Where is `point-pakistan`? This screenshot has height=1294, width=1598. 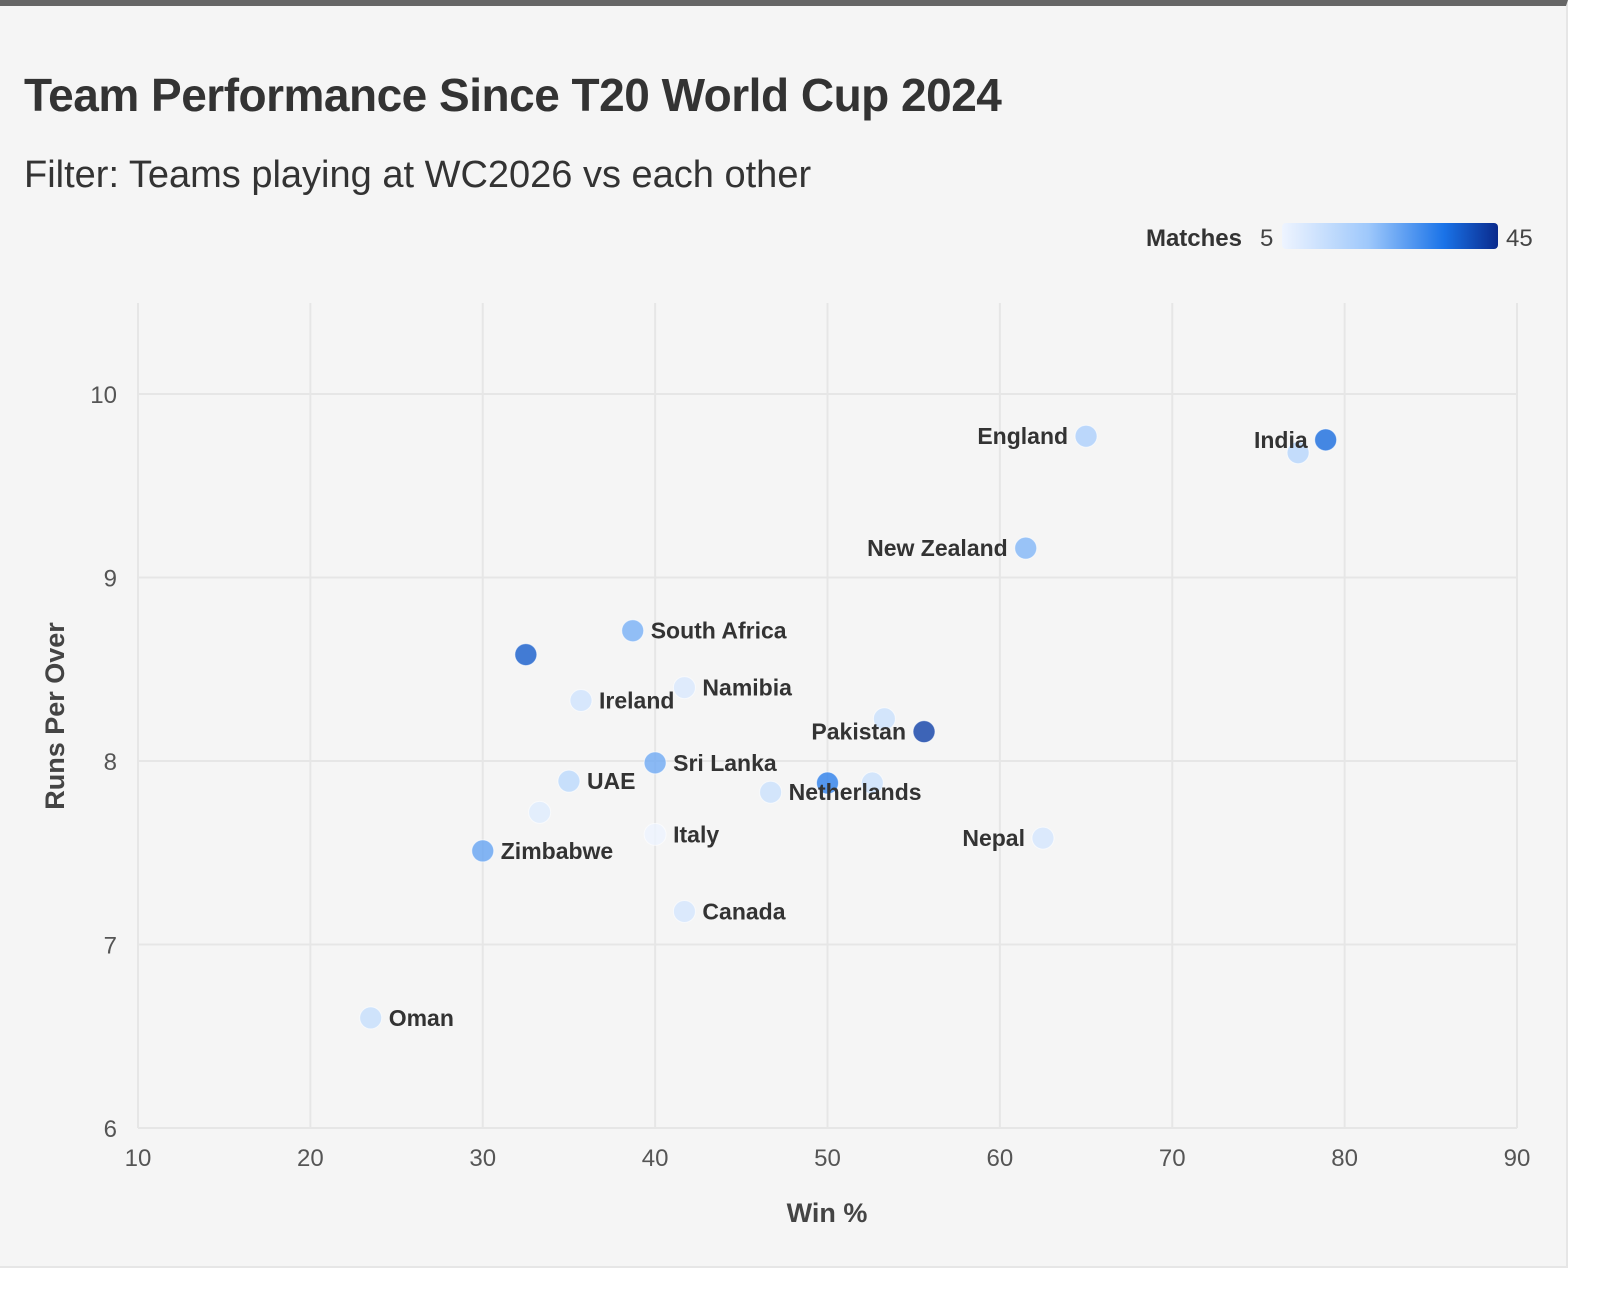
point-pakistan is located at coordinates (924, 732).